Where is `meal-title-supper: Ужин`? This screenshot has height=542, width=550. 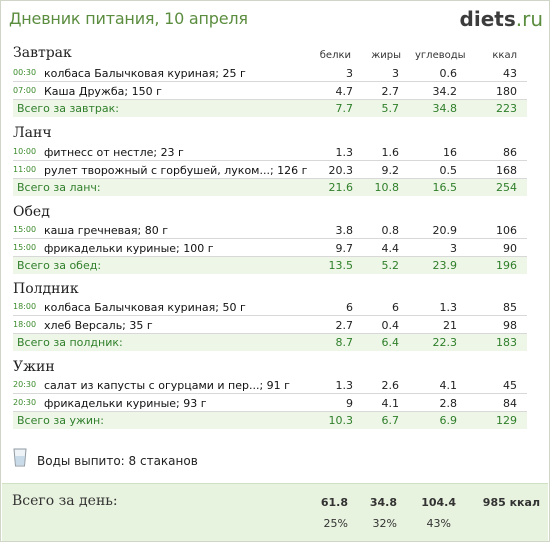 meal-title-supper: Ужин is located at coordinates (34, 367).